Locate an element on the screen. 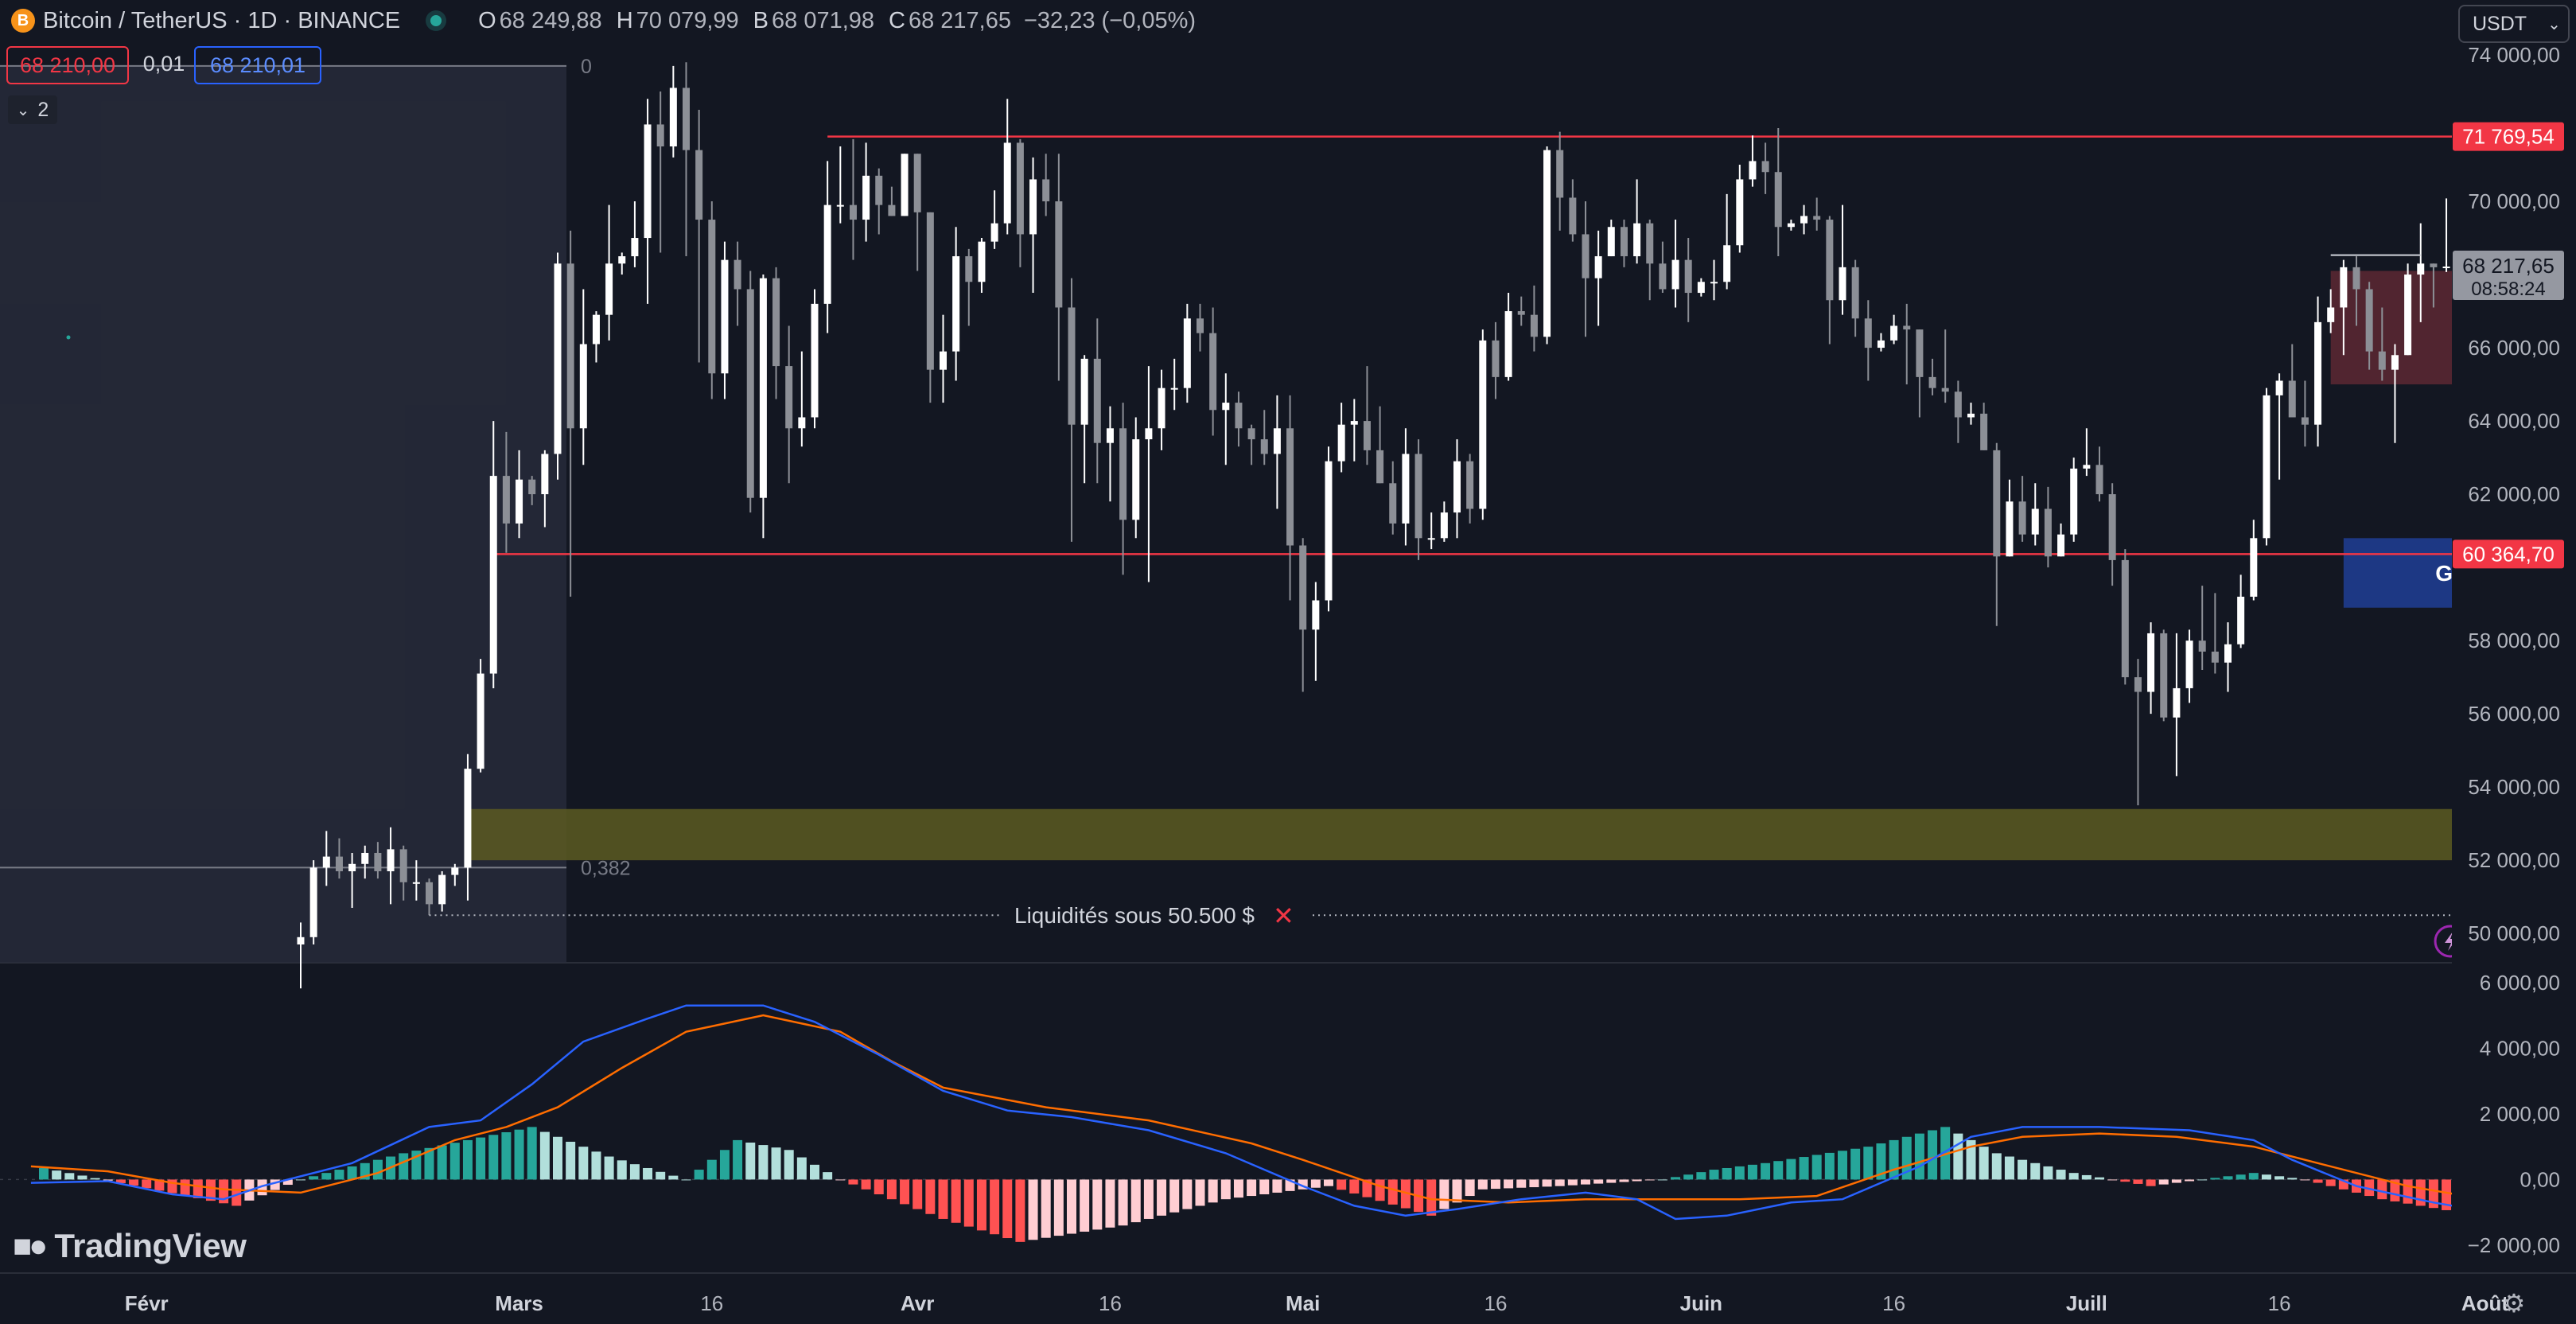 The width and height of the screenshot is (2576, 1324). sell-button: 68 210,00 is located at coordinates (67, 65).